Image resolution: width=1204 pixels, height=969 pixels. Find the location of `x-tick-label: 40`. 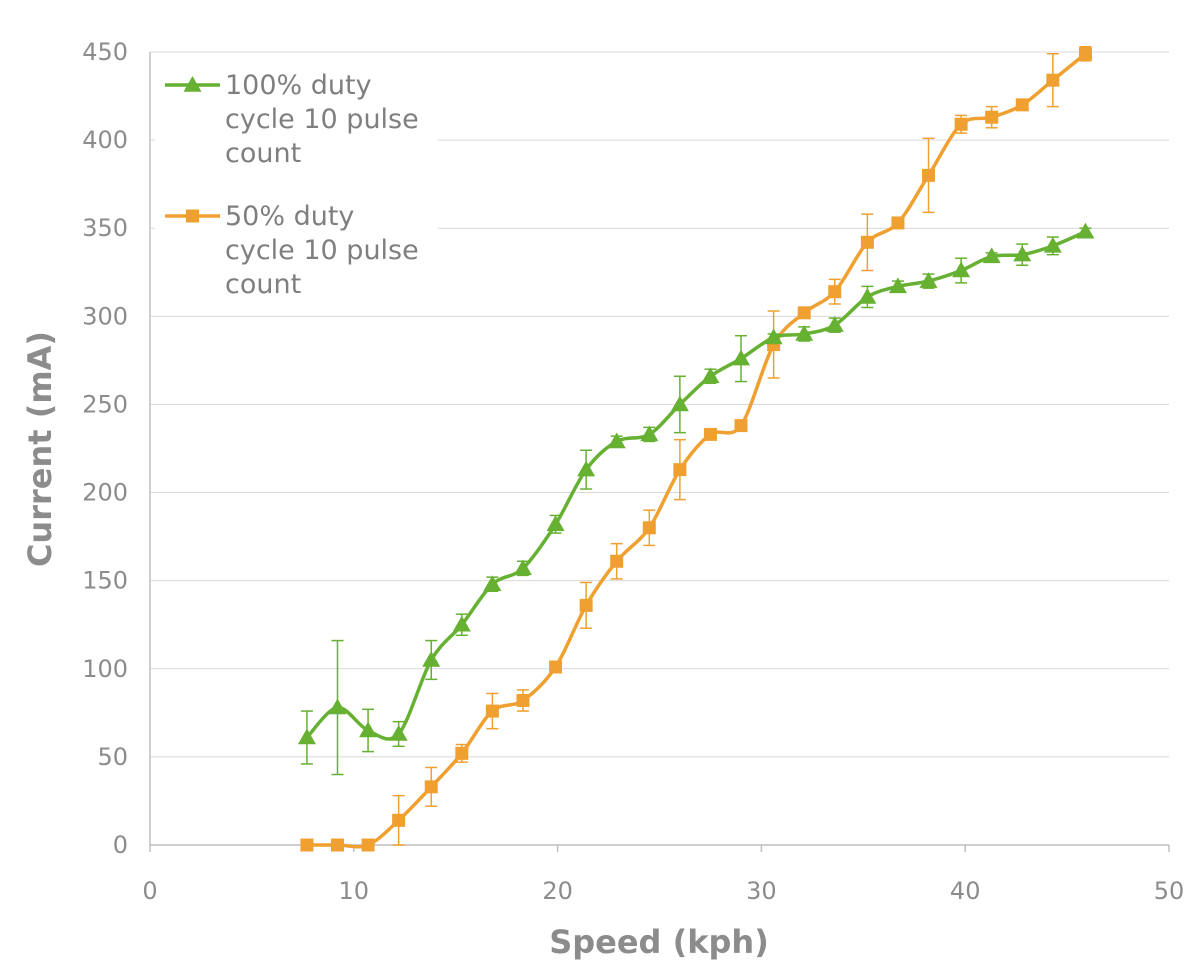

x-tick-label: 40 is located at coordinates (965, 891).